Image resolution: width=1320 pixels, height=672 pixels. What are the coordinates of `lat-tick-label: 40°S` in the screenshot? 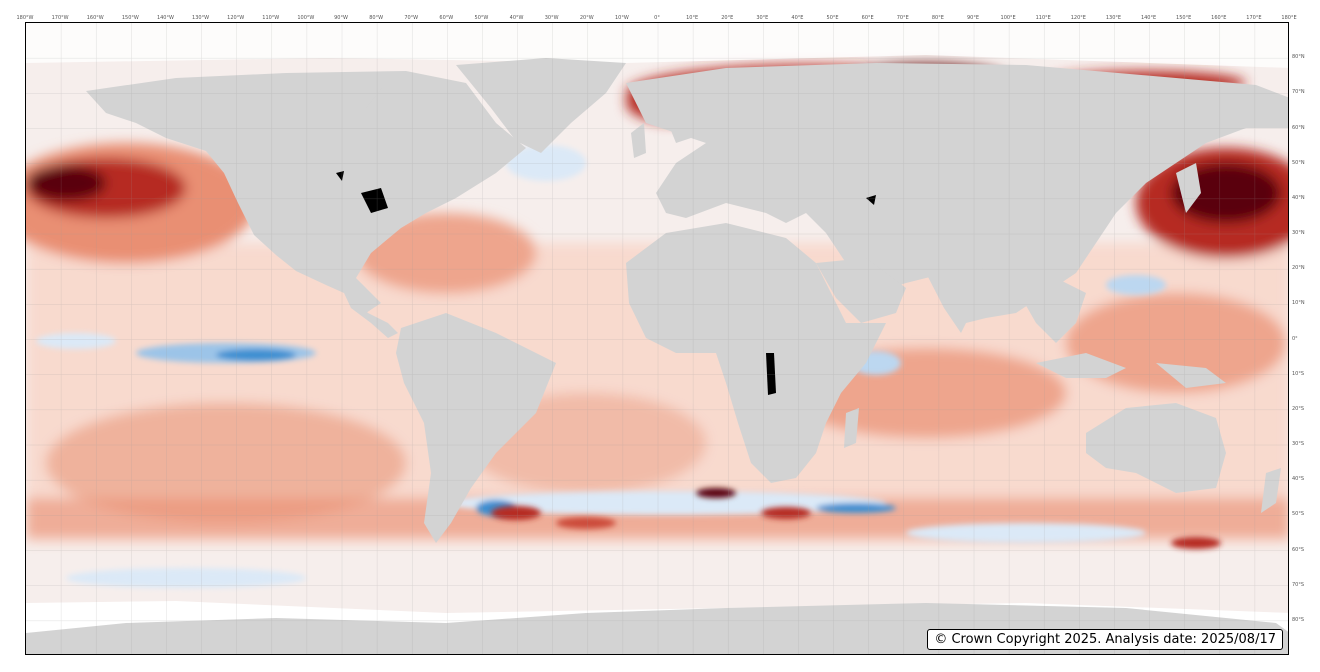 It's located at (1298, 479).